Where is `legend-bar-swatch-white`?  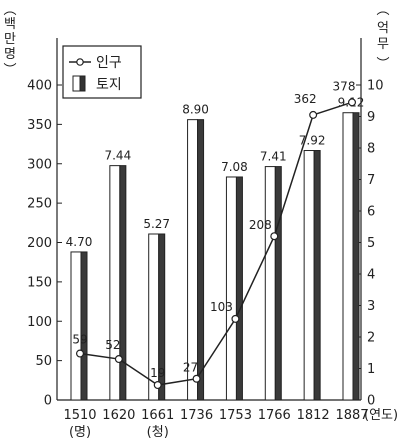 legend-bar-swatch-white is located at coordinates (76, 83).